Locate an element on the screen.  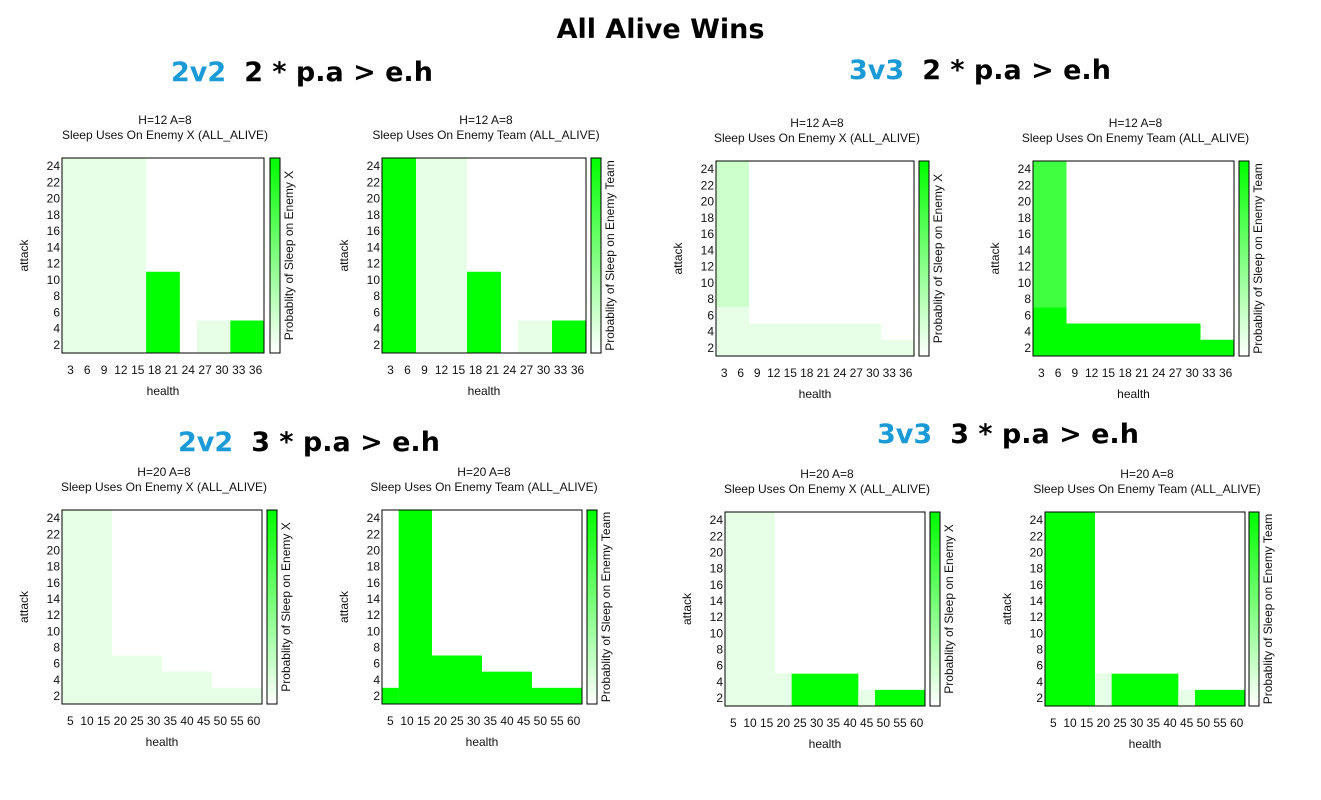
page-title: All Alive Wins is located at coordinates (660, 29).